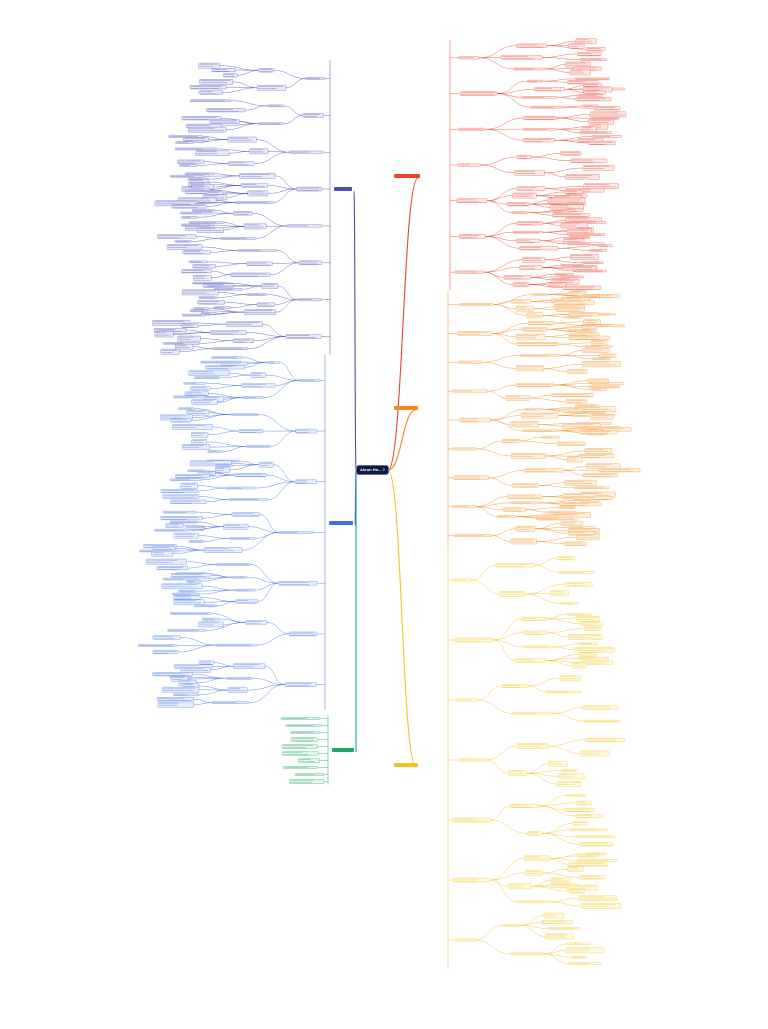 Image resolution: width=768 pixels, height=1029 pixels. I want to click on branch-label-navy, so click(343, 189).